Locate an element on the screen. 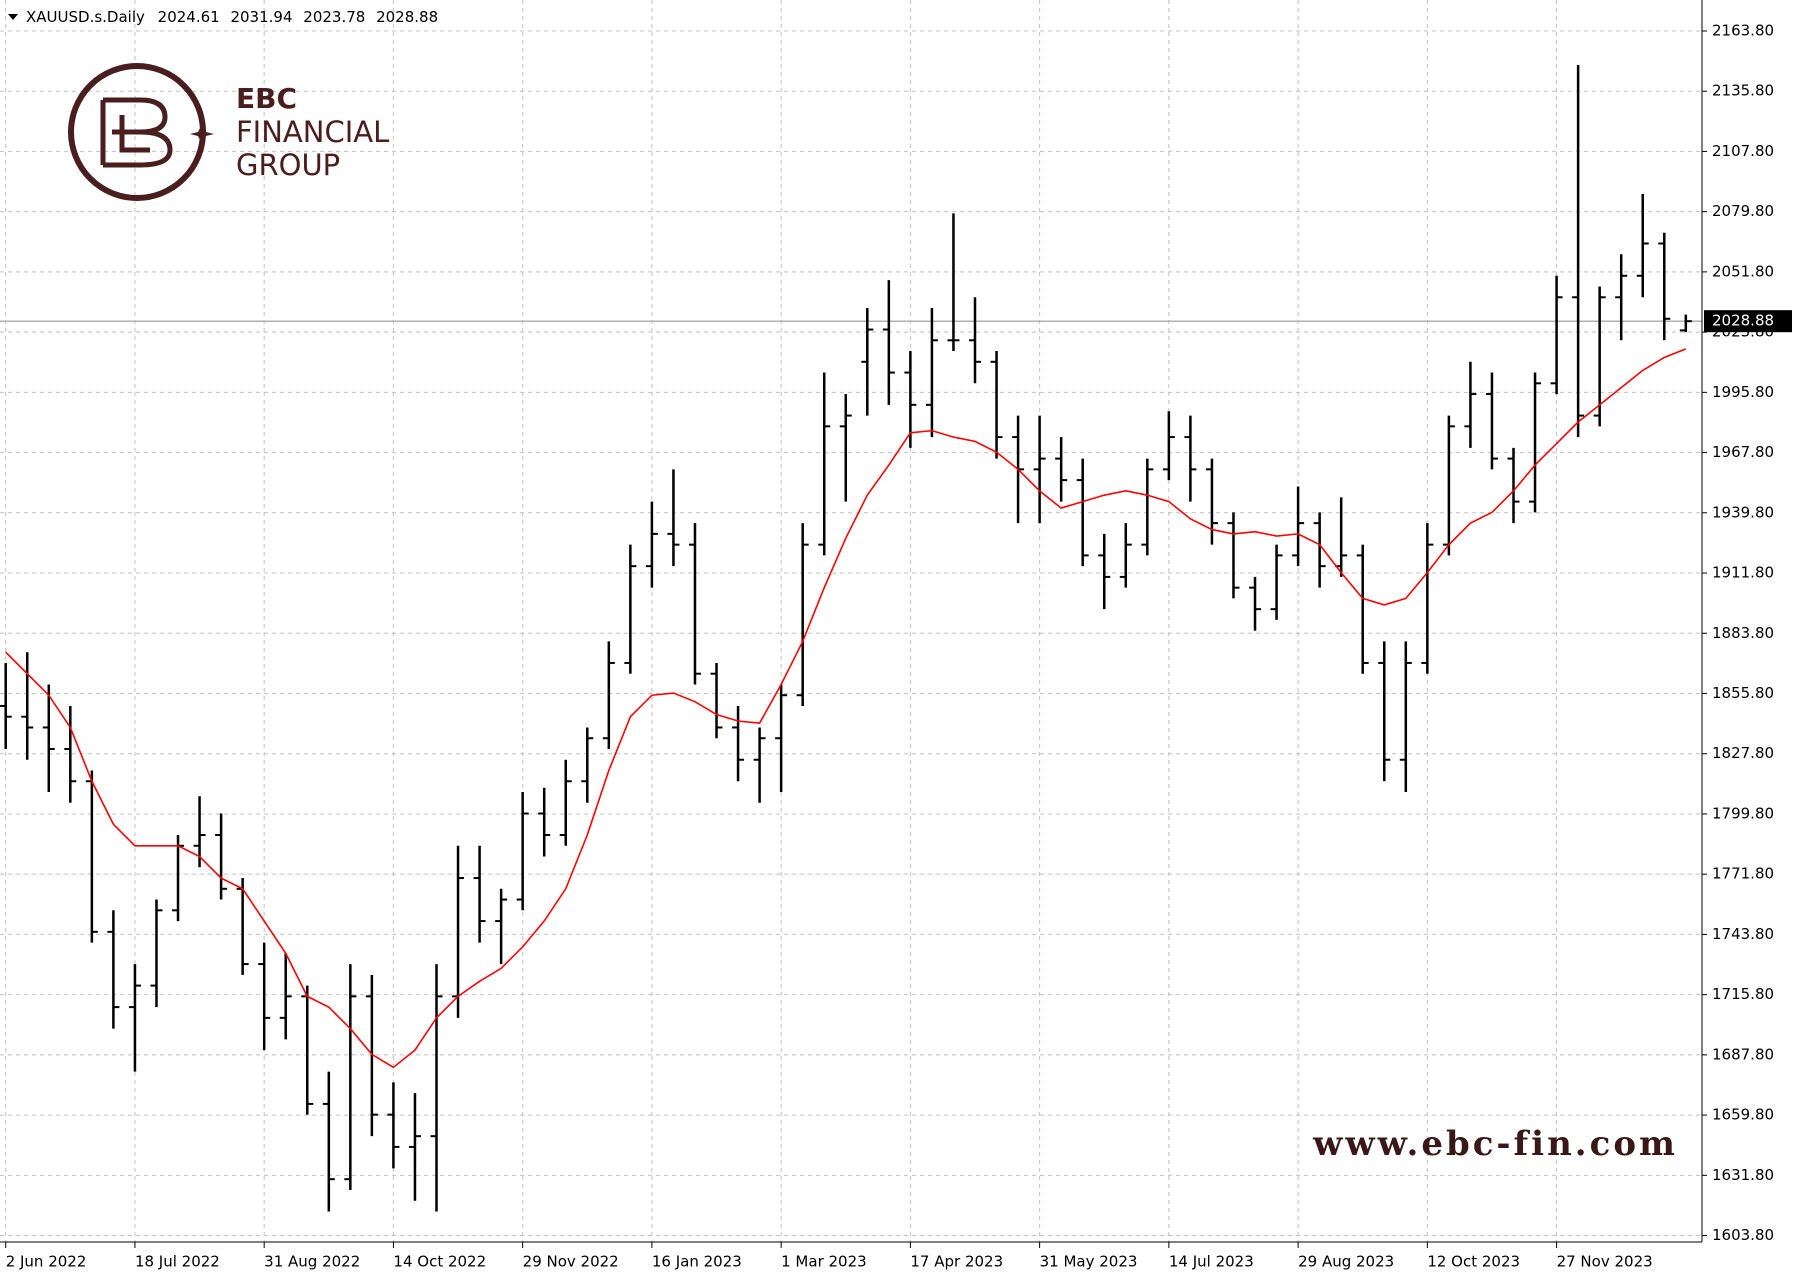 The height and width of the screenshot is (1278, 1794). low: 2023.78 is located at coordinates (334, 17).